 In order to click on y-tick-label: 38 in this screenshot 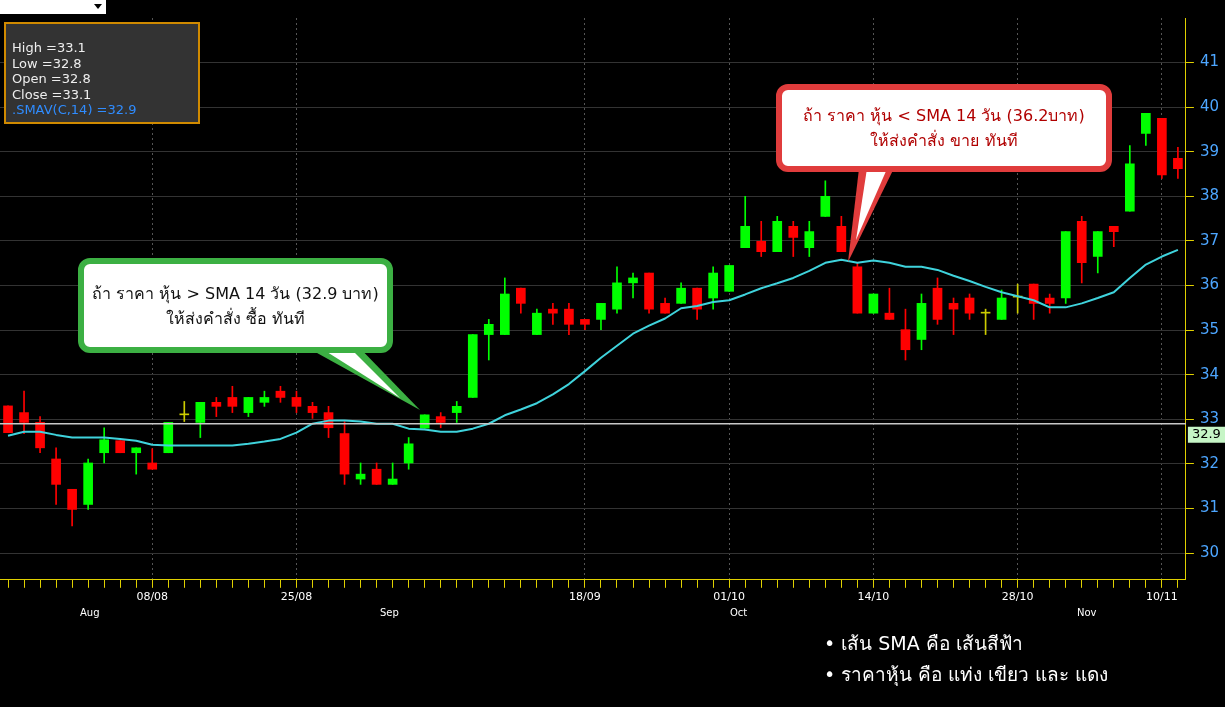, I will do `click(1209, 195)`.